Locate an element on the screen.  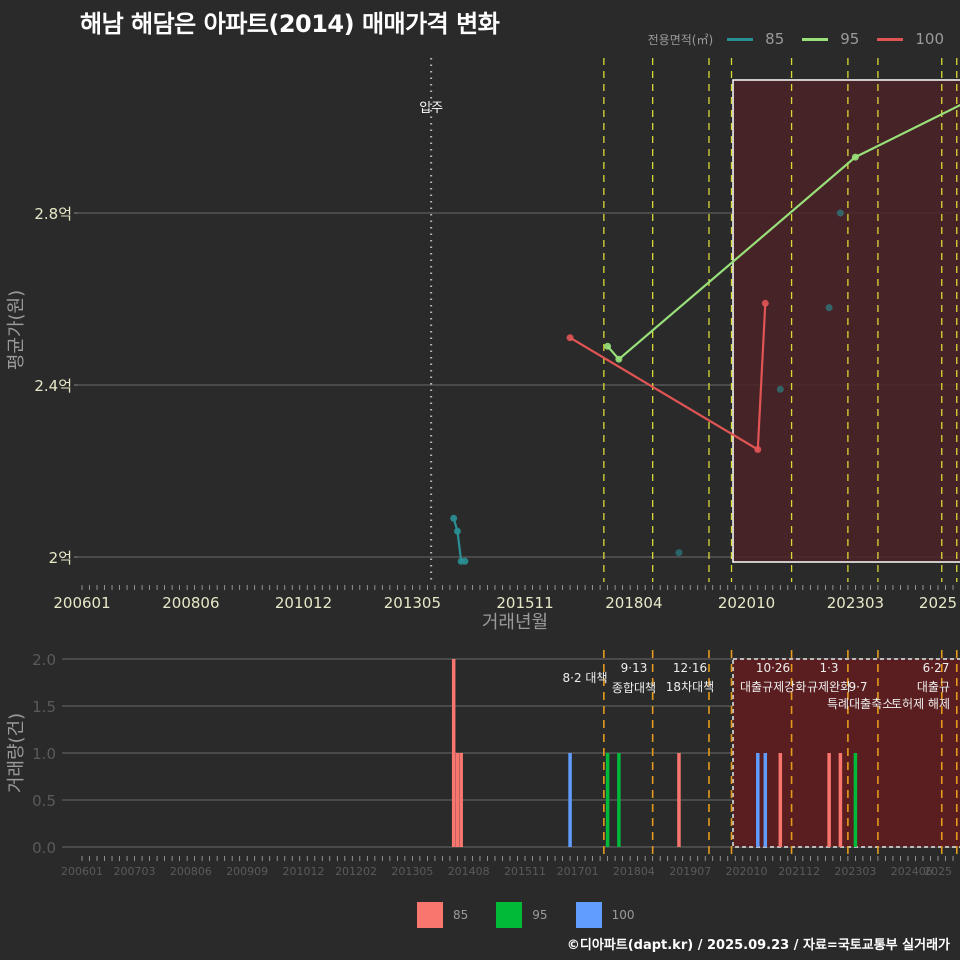
policy-label: 18차대책 is located at coordinates (690, 686).